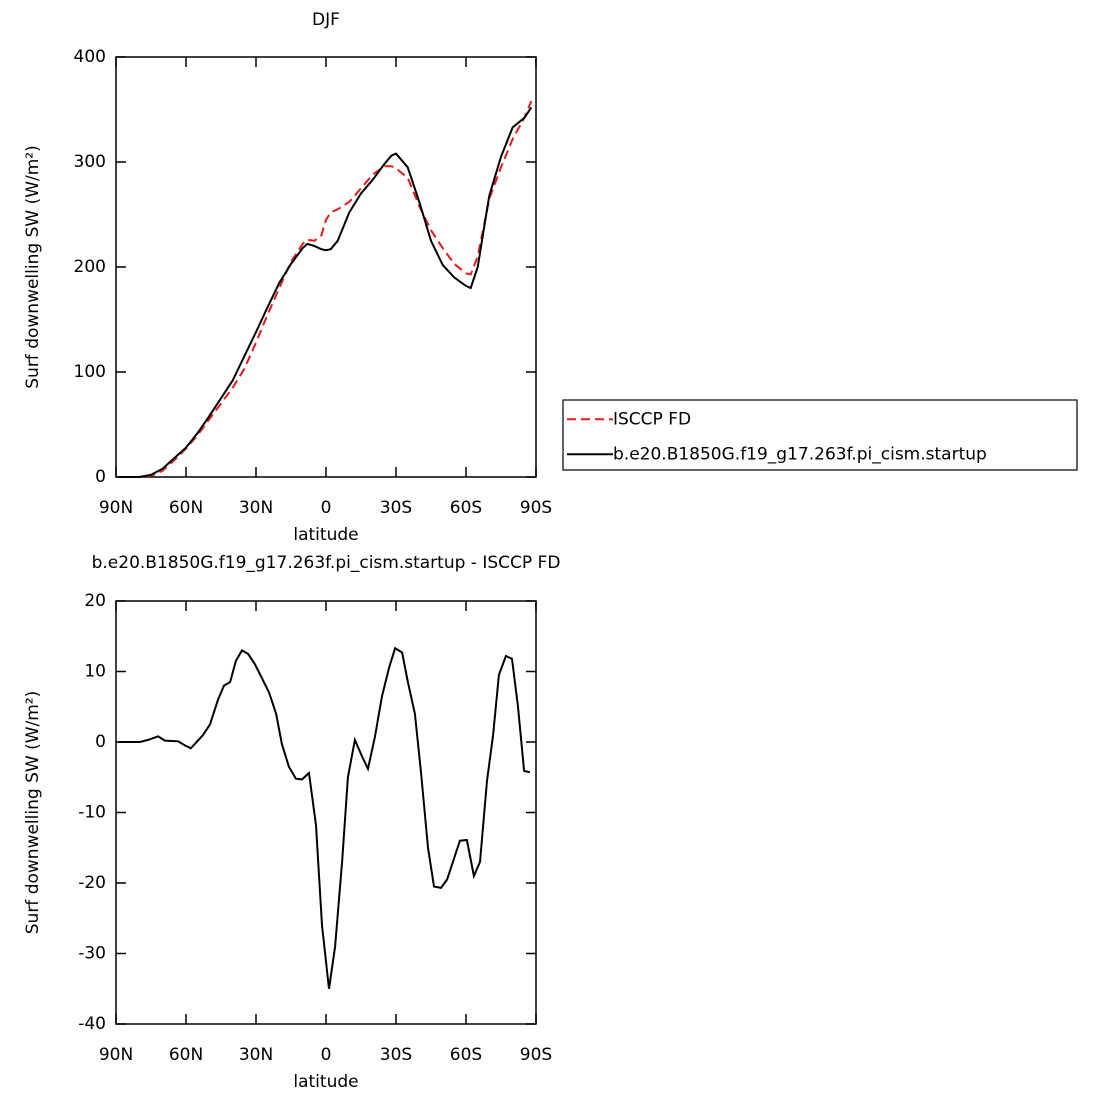 The height and width of the screenshot is (1100, 1100). I want to click on legend-label: ISCCP FD, so click(652, 419).